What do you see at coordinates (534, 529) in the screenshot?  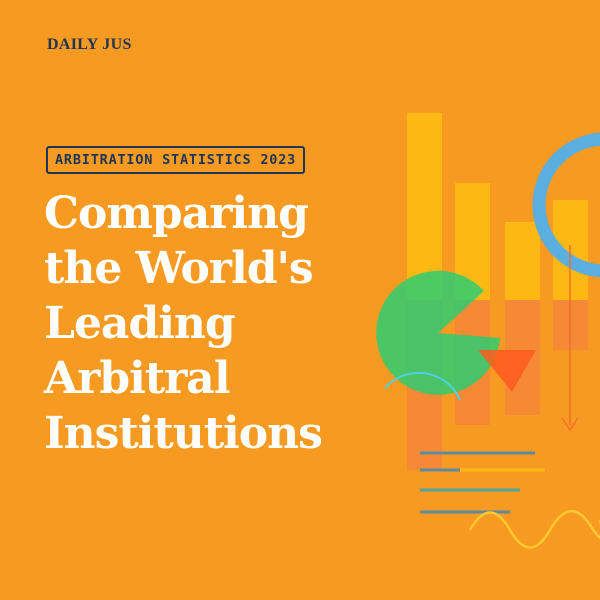 I see `wave` at bounding box center [534, 529].